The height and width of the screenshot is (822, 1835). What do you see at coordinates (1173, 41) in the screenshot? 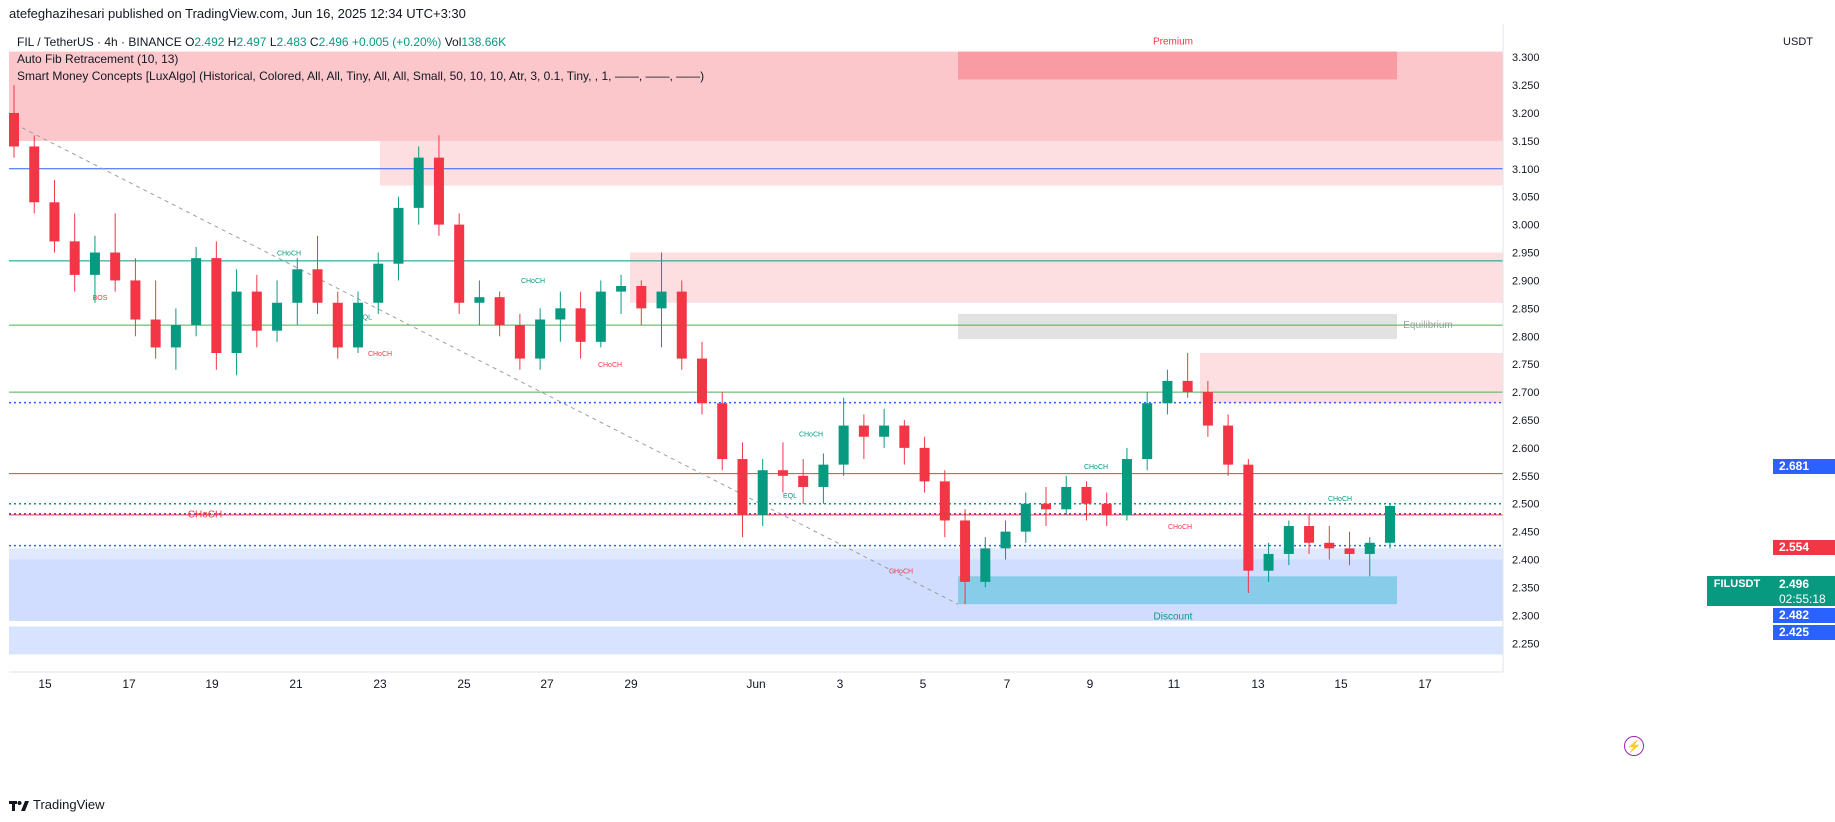
I see `premium-label: Premium` at bounding box center [1173, 41].